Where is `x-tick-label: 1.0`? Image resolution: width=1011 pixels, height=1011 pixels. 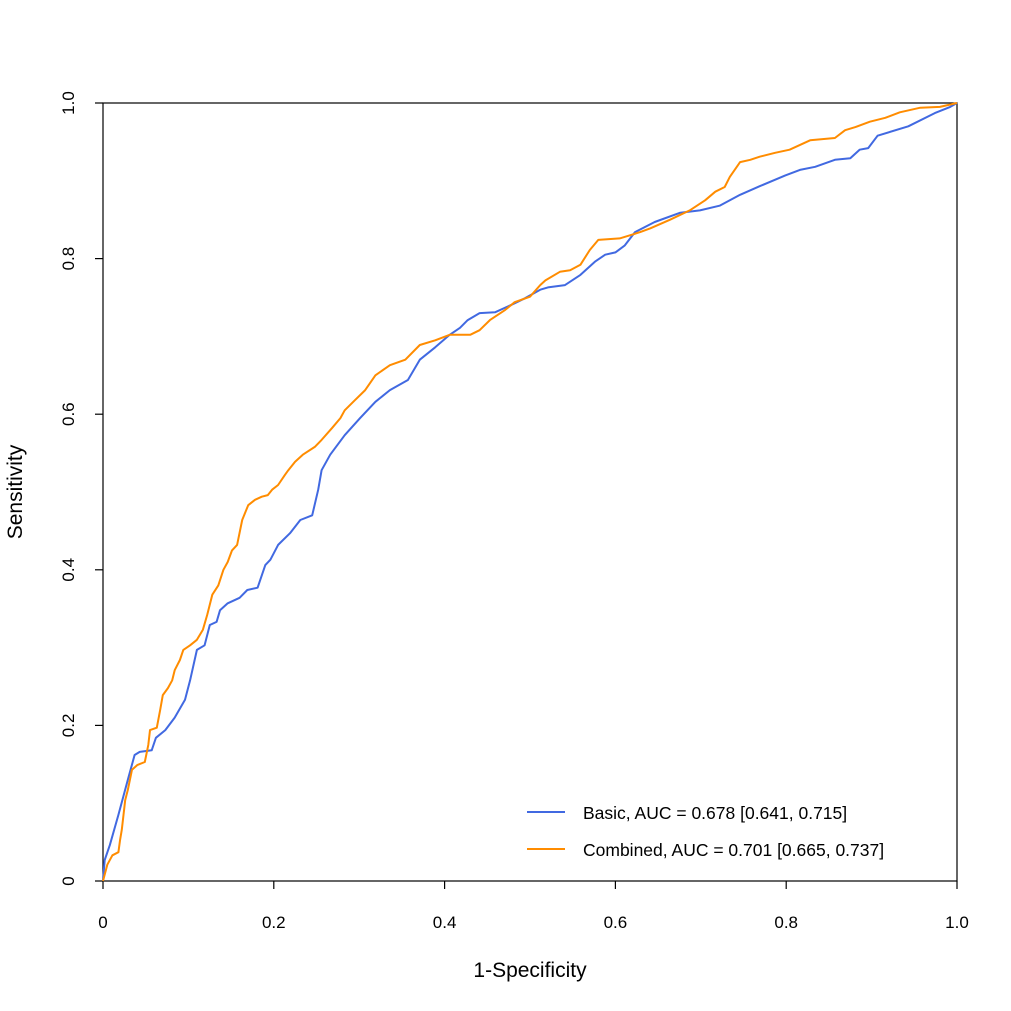
x-tick-label: 1.0 is located at coordinates (957, 922).